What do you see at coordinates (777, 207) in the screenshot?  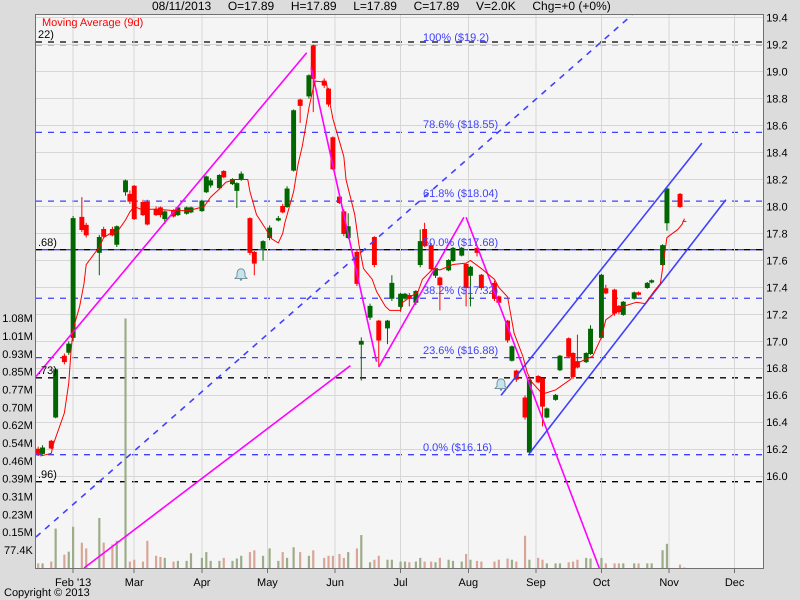 I see `y-tick-label: 18.0` at bounding box center [777, 207].